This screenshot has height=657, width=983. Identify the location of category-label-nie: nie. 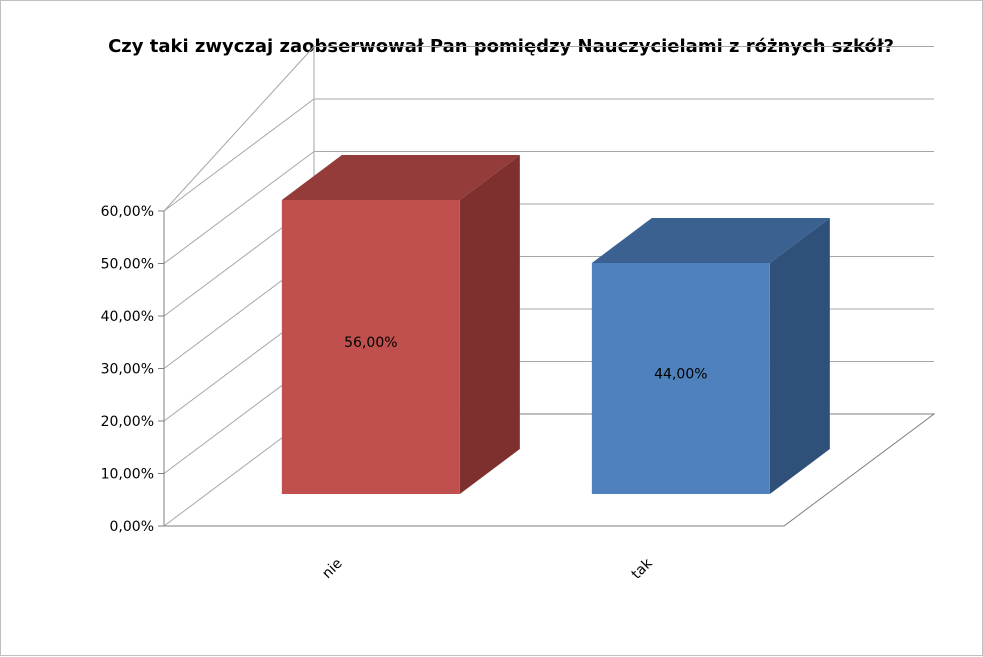
(332, 569).